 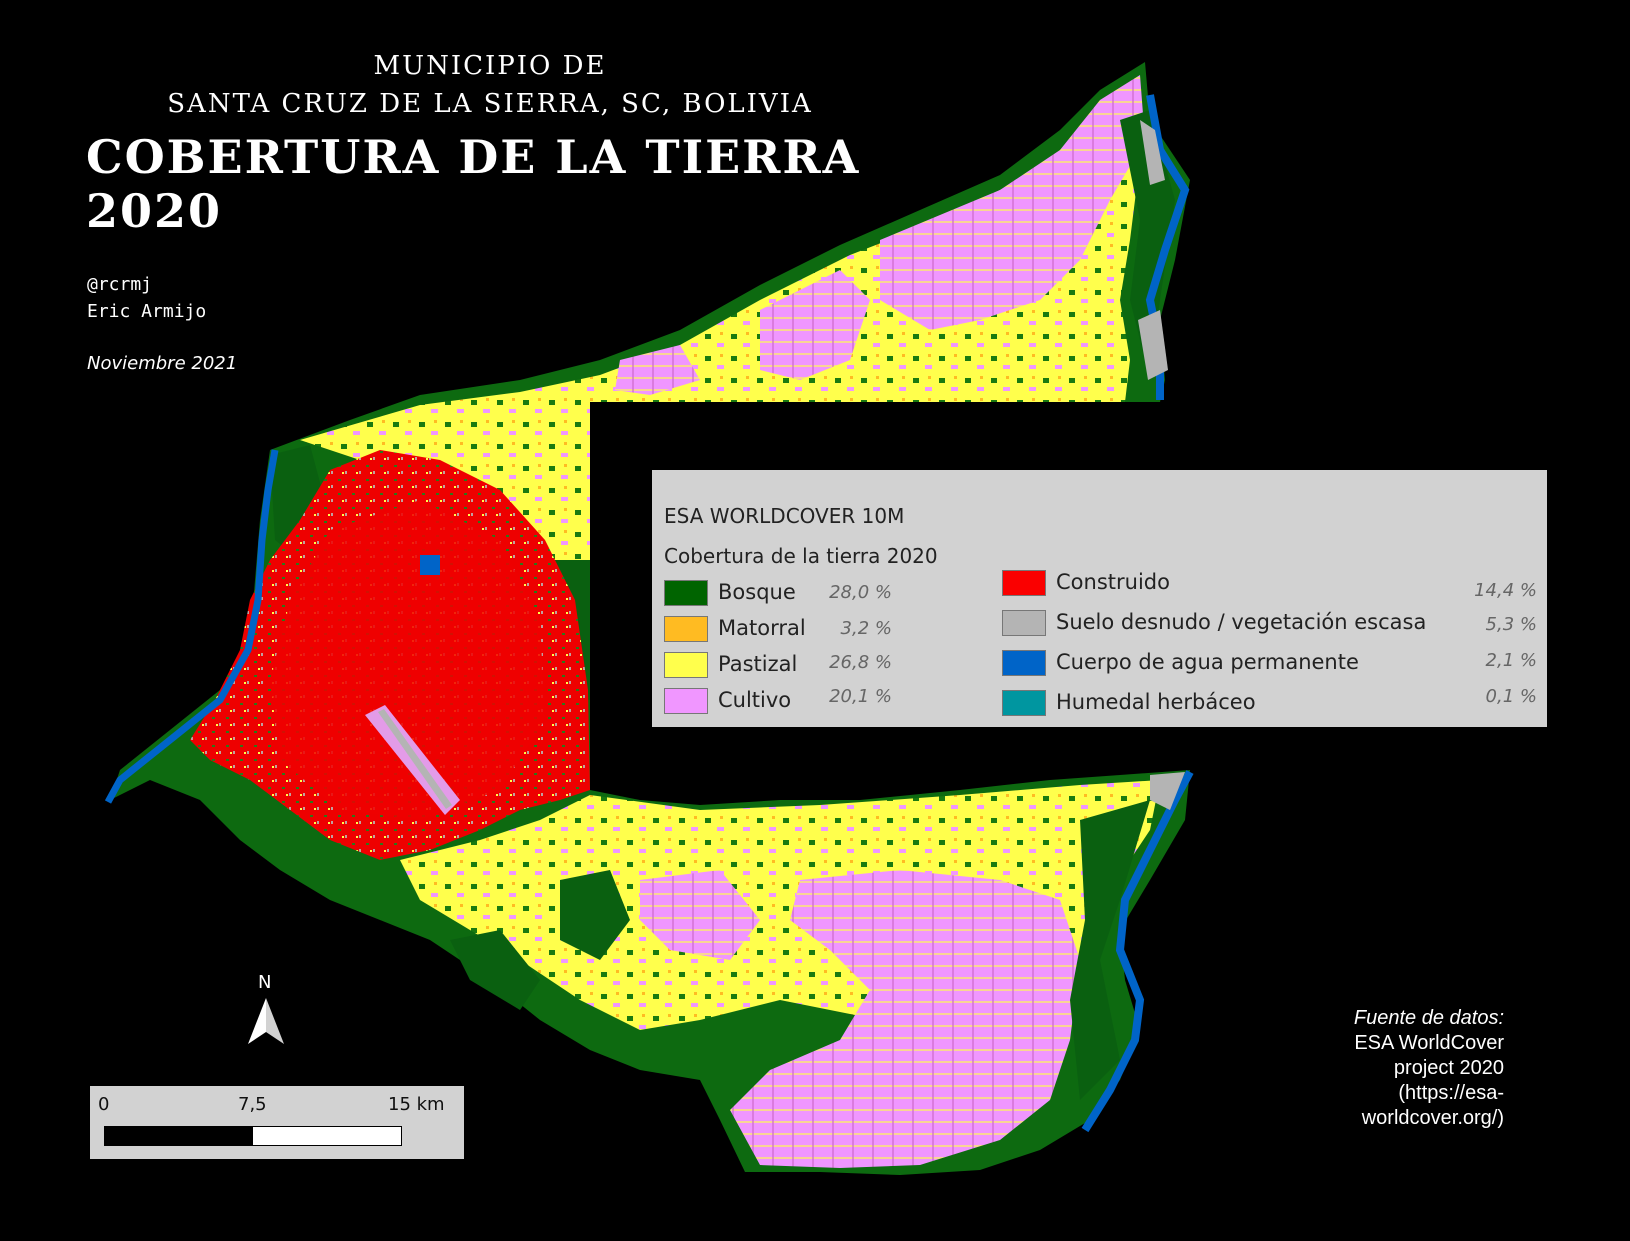 What do you see at coordinates (1113, 582) in the screenshot?
I see `legend-label: Construido` at bounding box center [1113, 582].